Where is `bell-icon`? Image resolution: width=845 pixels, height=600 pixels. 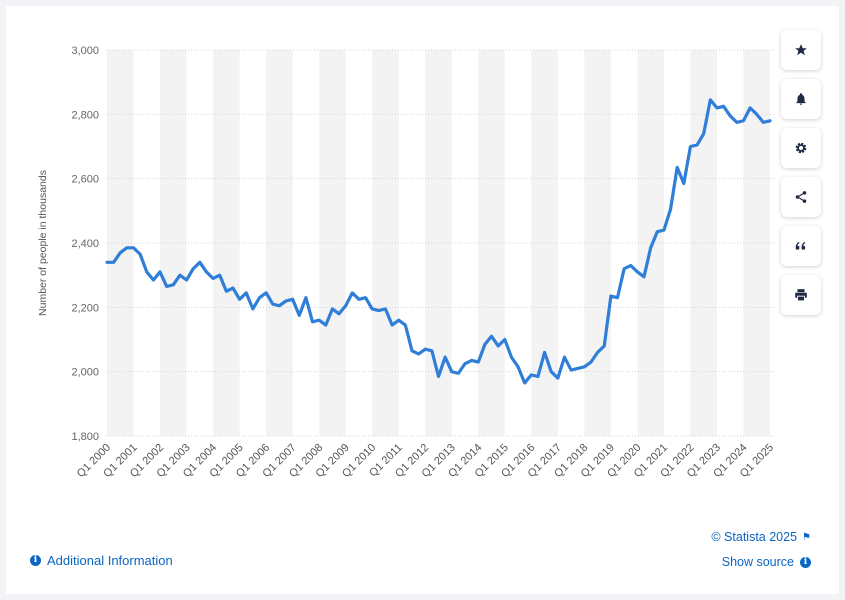 bell-icon is located at coordinates (801, 99).